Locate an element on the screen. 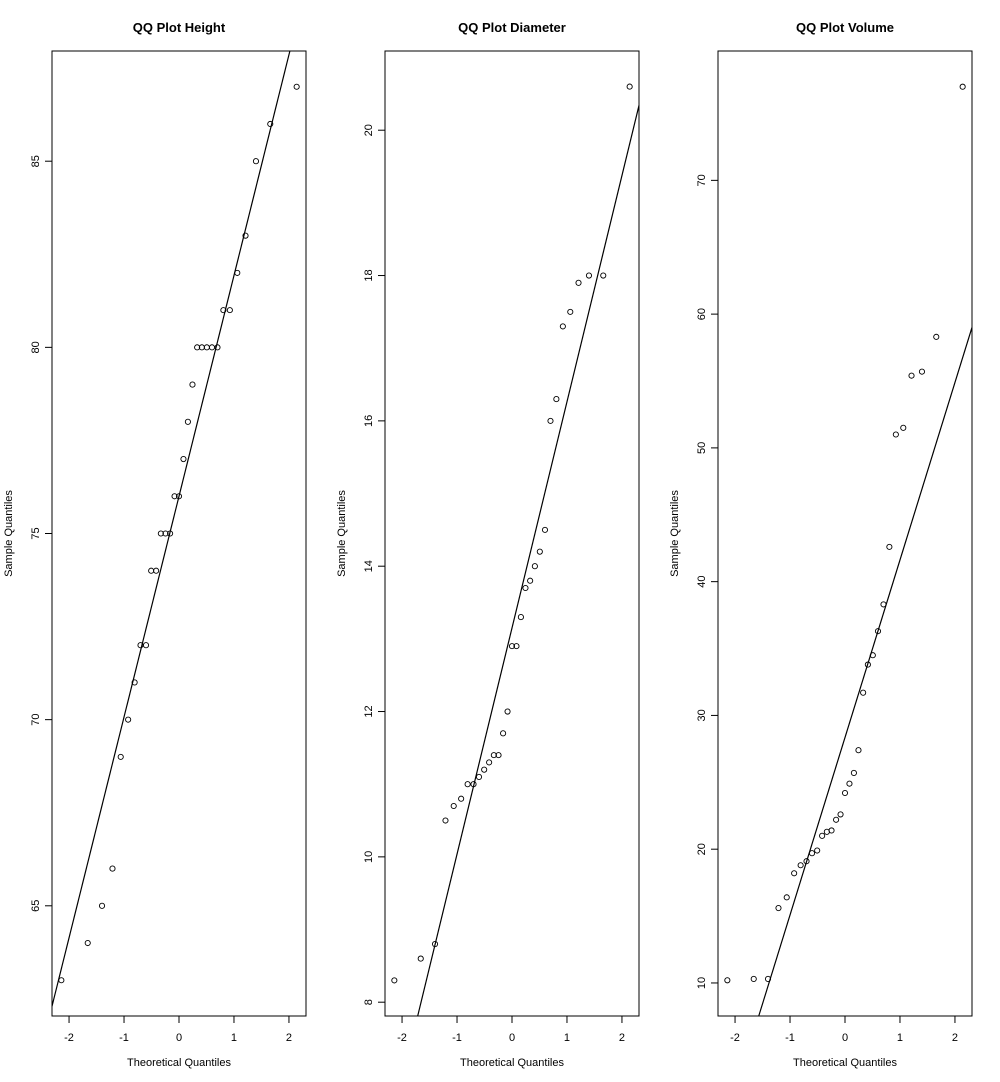 This screenshot has width=1000, height=1082. chart-title: QQ Plot Diameter is located at coordinates (512, 27).